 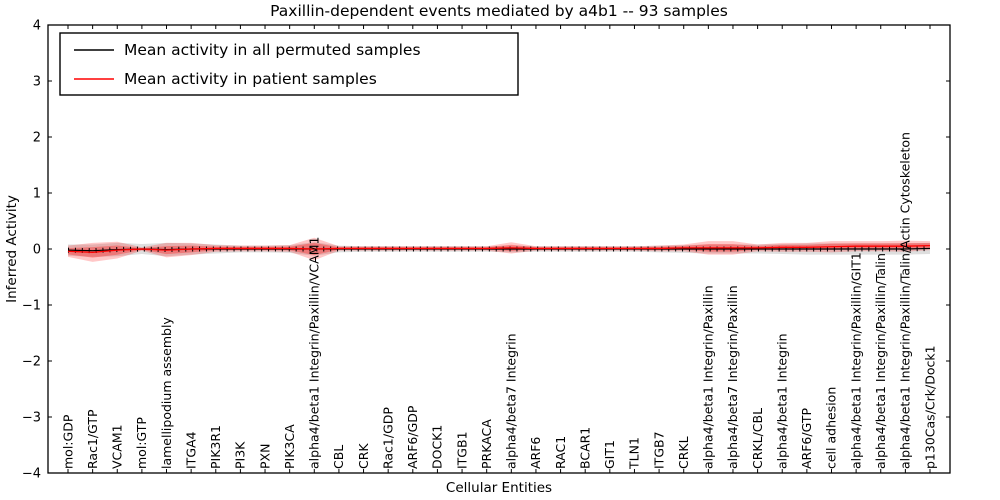 What do you see at coordinates (757, 438) in the screenshot?
I see `x-tick-label: CRKL/CBL` at bounding box center [757, 438].